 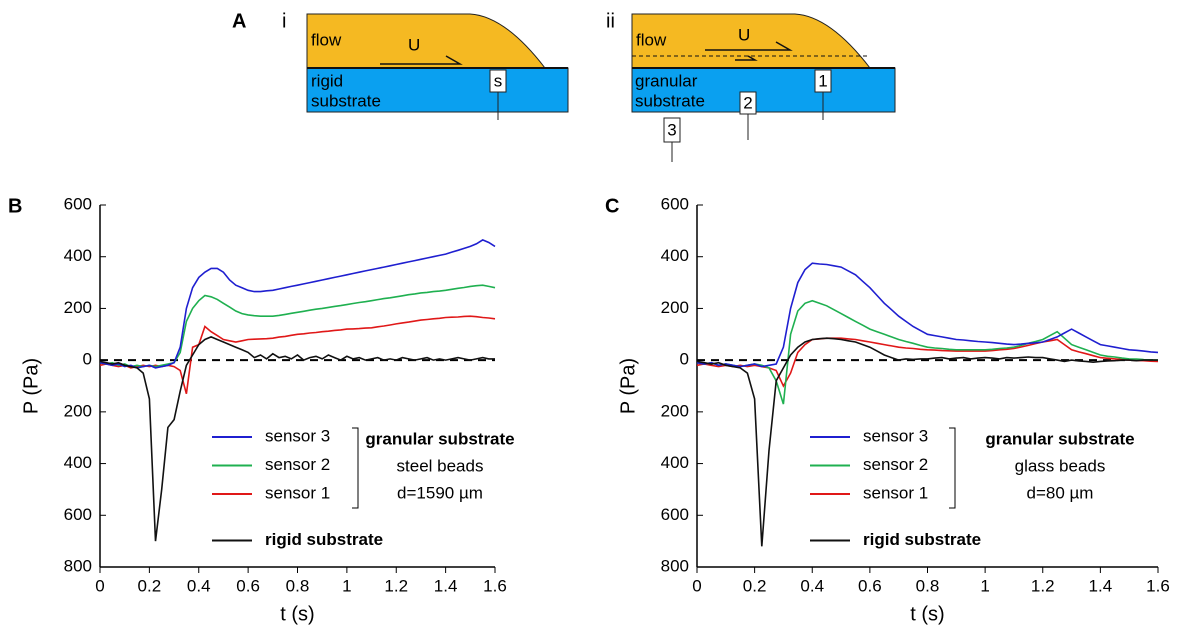 I want to click on substrate-label: granular, so click(x=666, y=80).